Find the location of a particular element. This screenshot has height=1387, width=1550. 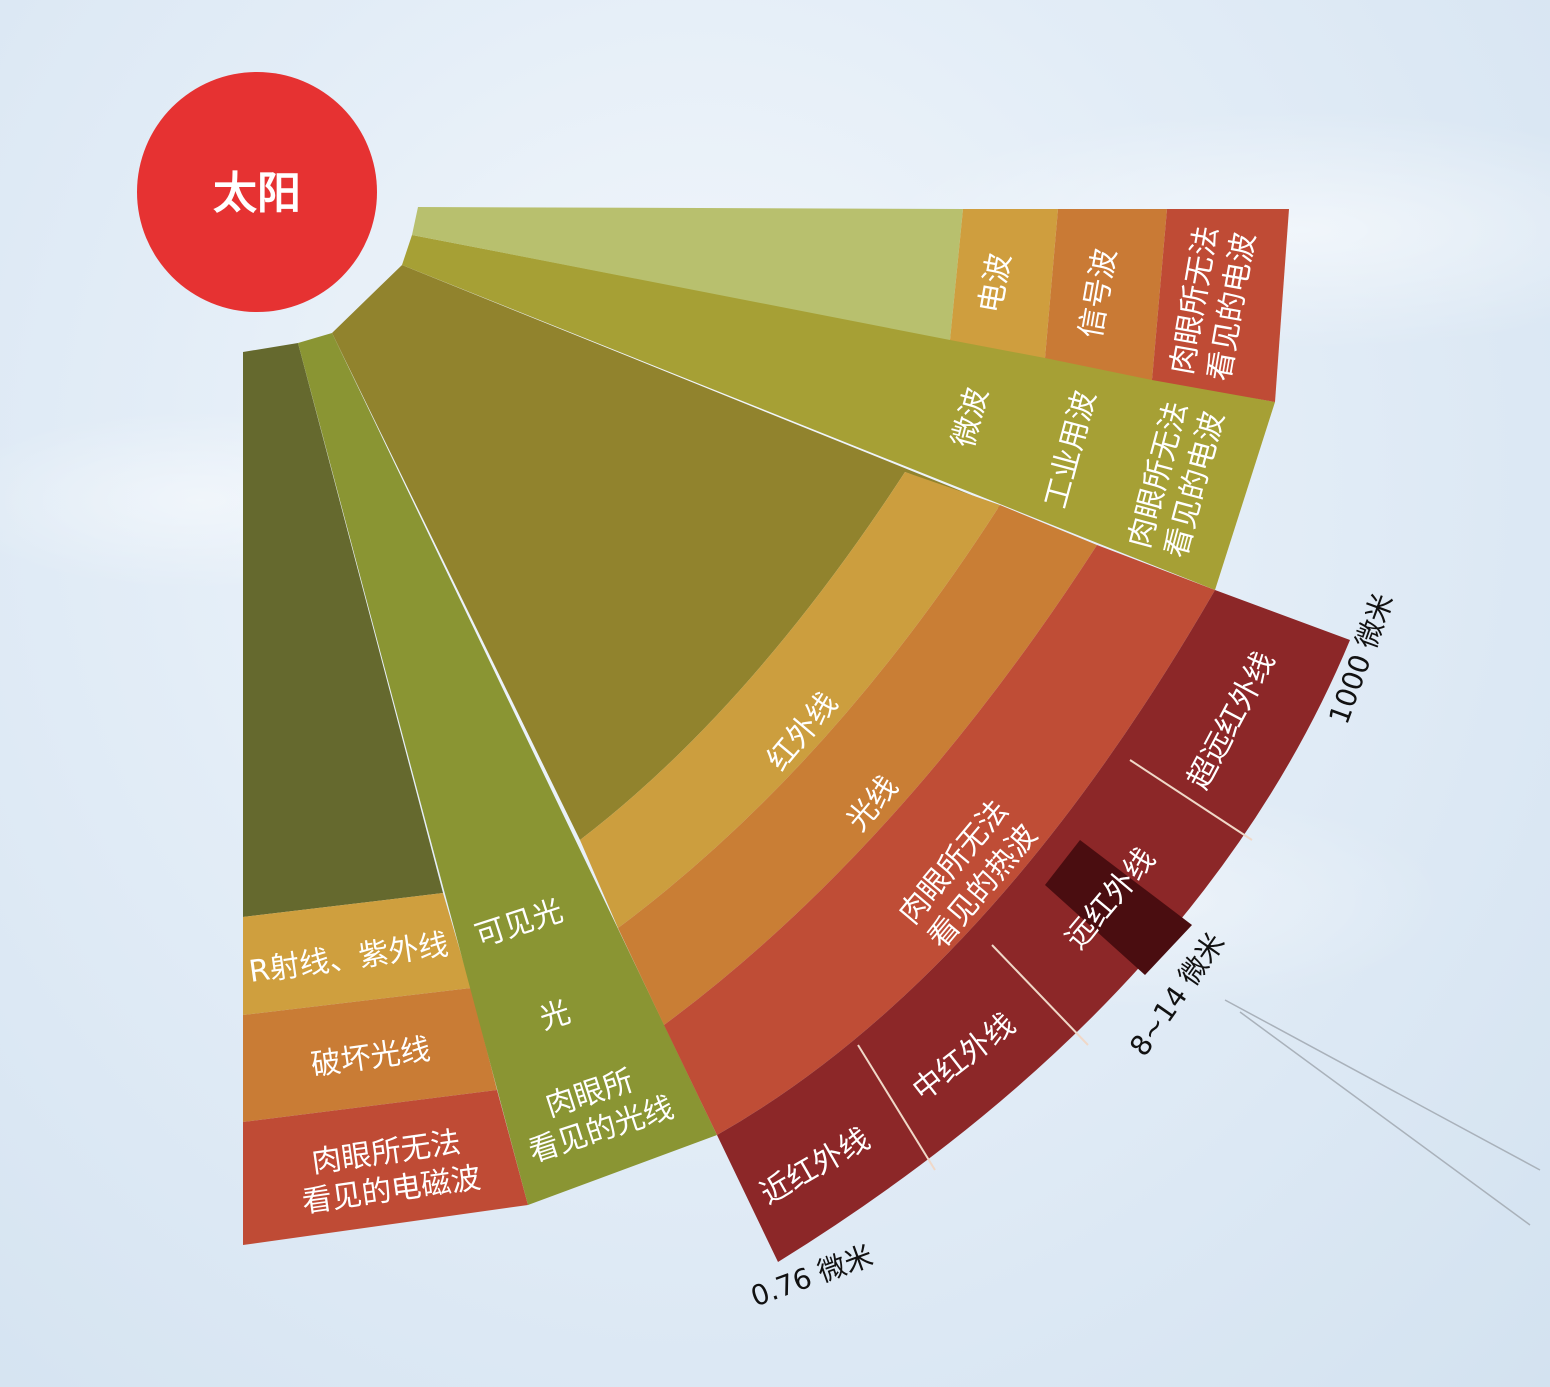

uv-main-band is located at coordinates (343, 630).